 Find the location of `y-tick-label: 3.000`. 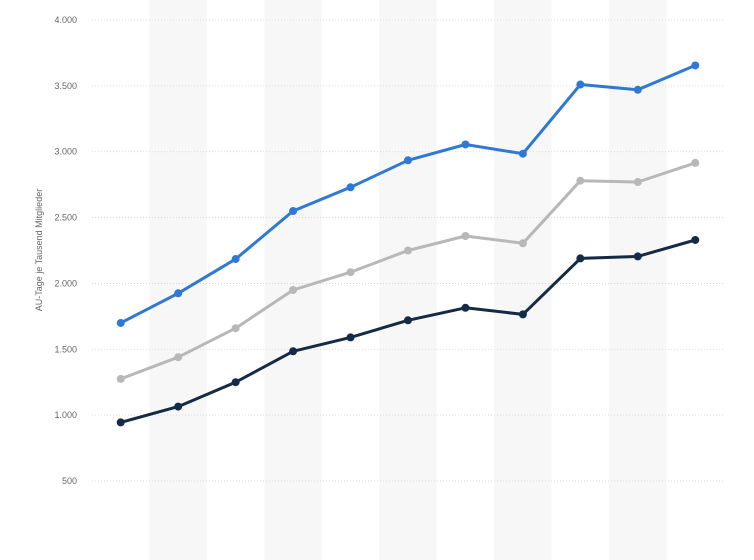

y-tick-label: 3.000 is located at coordinates (65, 152).